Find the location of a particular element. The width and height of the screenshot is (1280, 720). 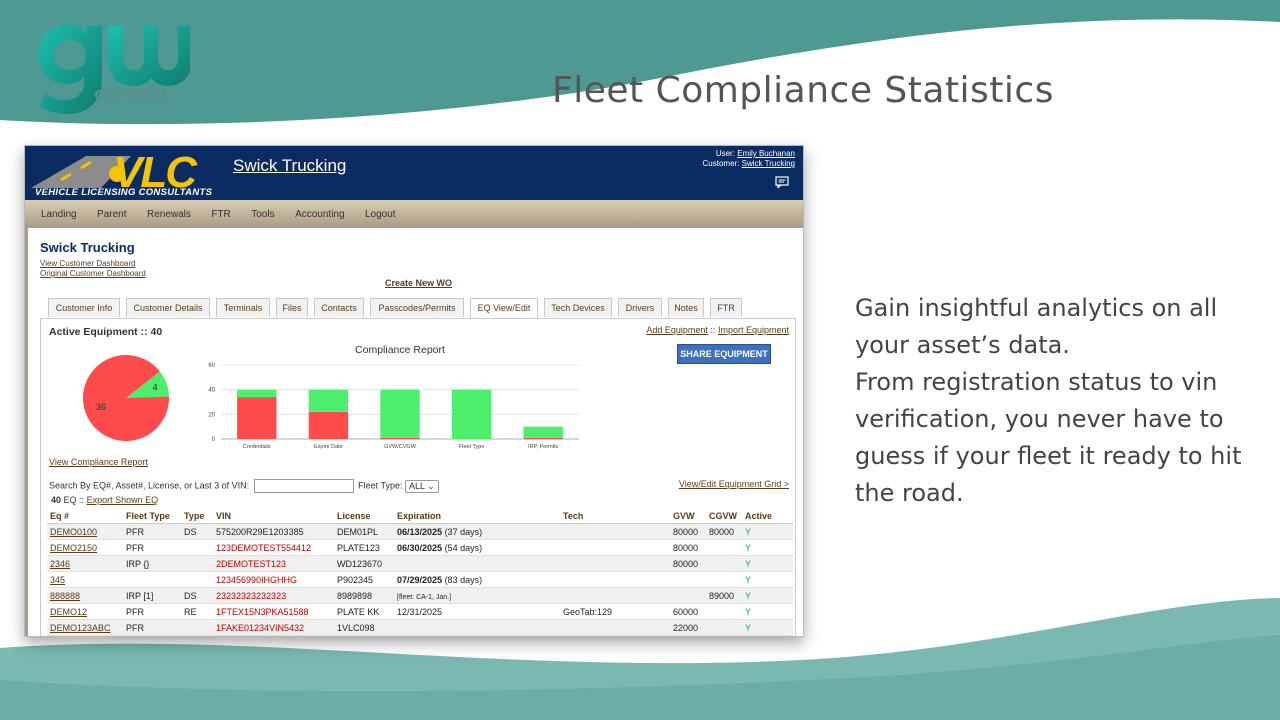

share-equipment-button: SHARE EQUIPMENT is located at coordinates (724, 354).